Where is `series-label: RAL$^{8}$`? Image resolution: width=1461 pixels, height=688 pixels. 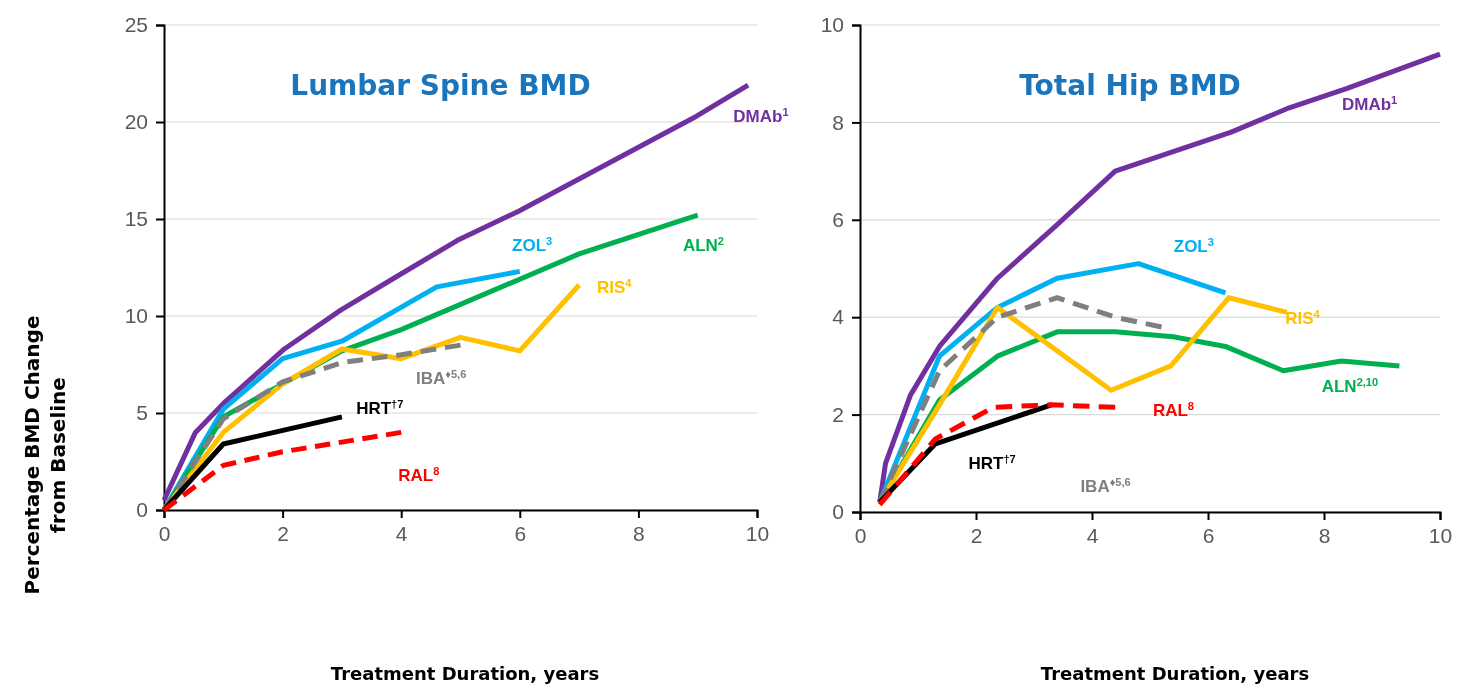 series-label: RAL$^{8}$ is located at coordinates (419, 474).